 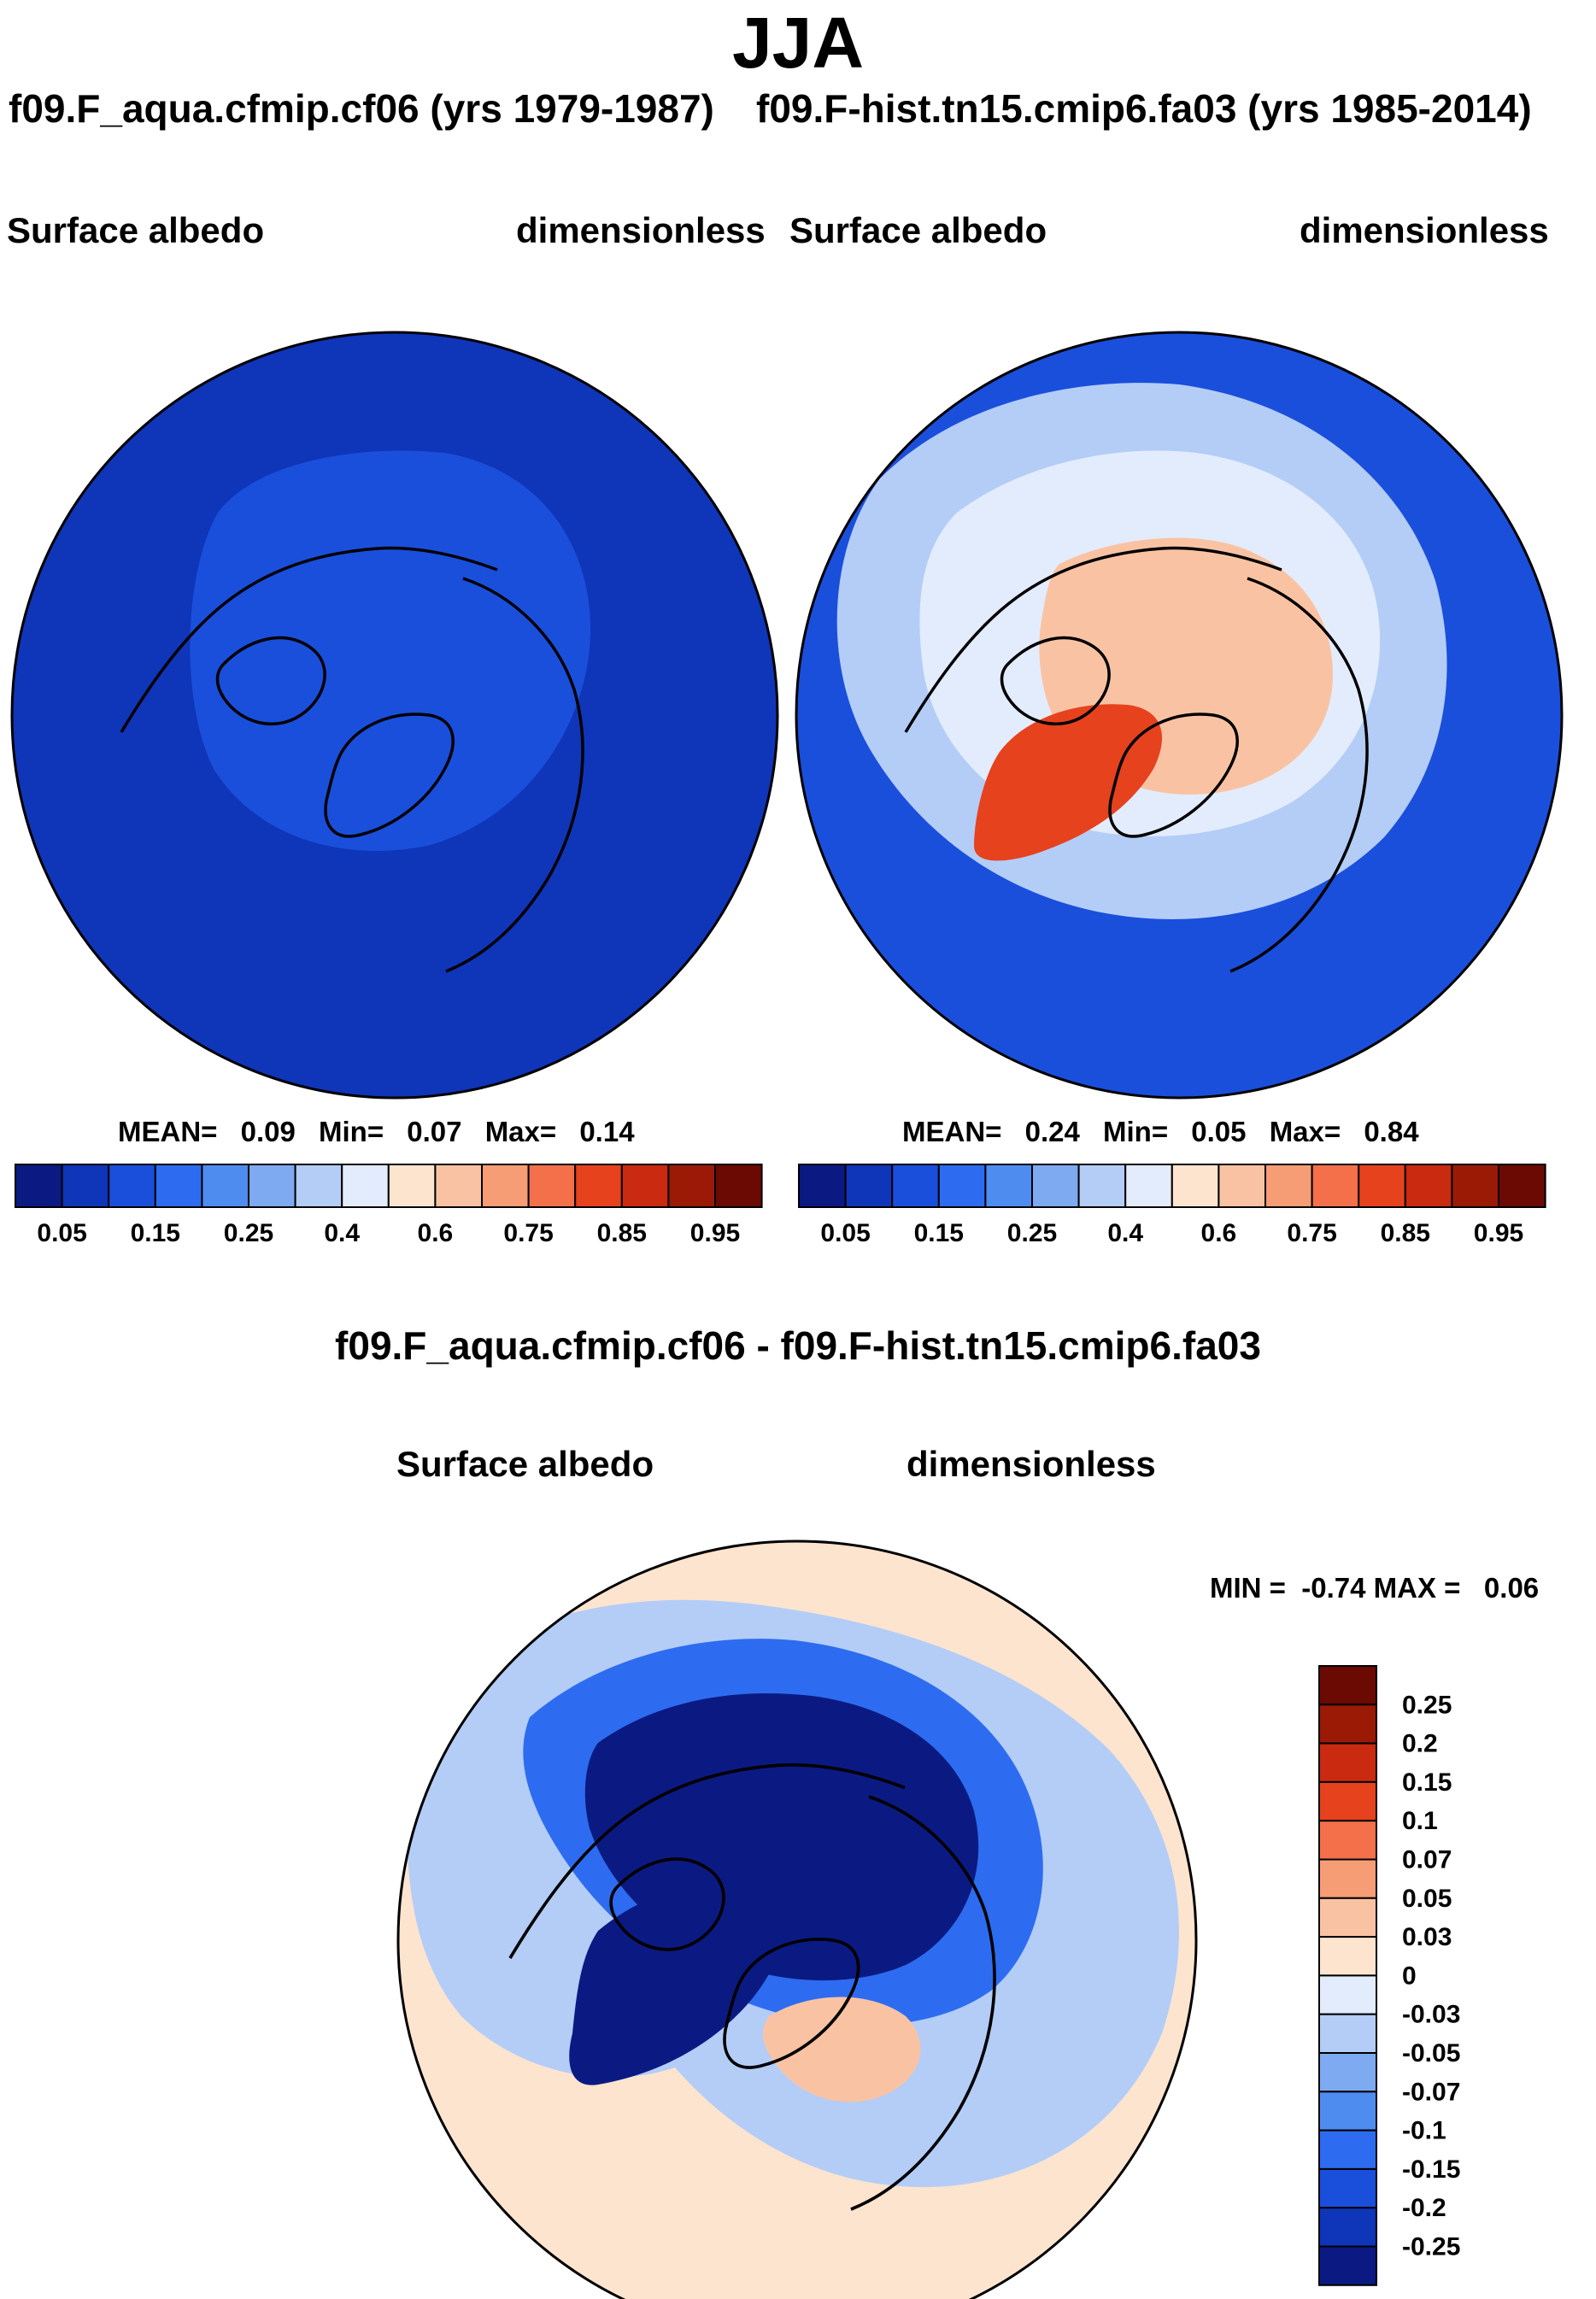 I want to click on left-coast-north-america-coast, so click(x=309, y=639).